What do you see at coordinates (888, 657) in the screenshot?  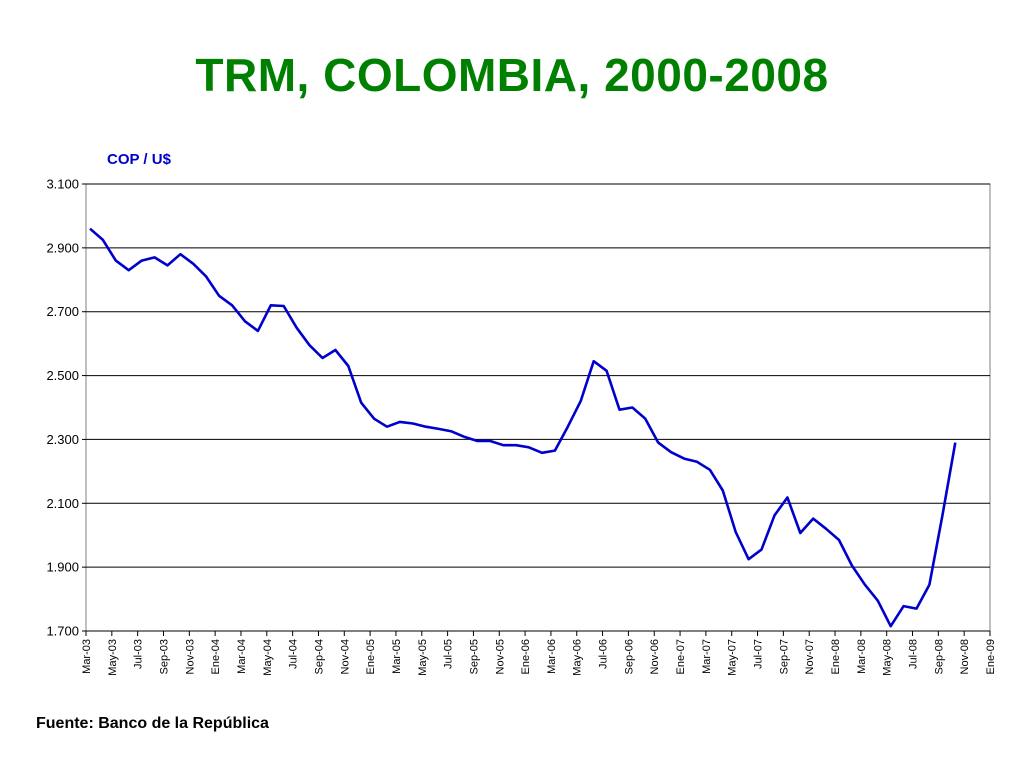 I see `x-tick-label: May-08` at bounding box center [888, 657].